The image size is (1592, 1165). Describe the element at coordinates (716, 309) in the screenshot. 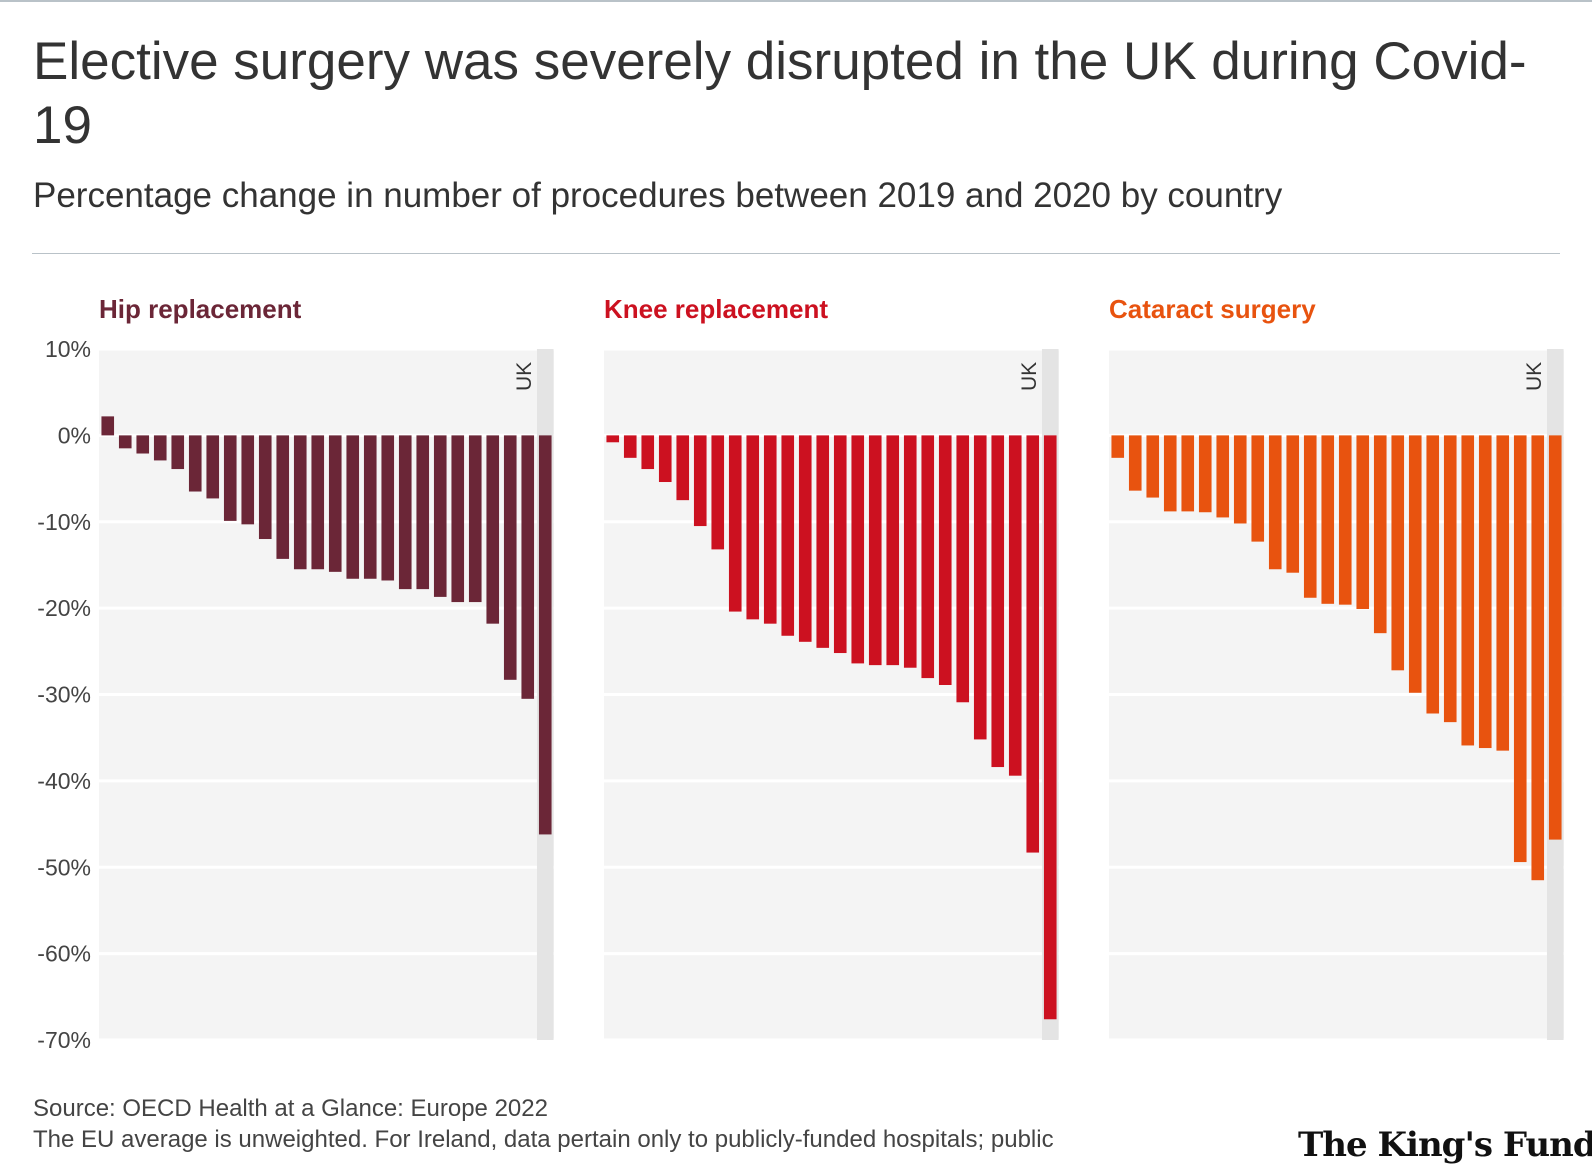

I see `knee-replacement-panel-title: Knee replacement` at that location.